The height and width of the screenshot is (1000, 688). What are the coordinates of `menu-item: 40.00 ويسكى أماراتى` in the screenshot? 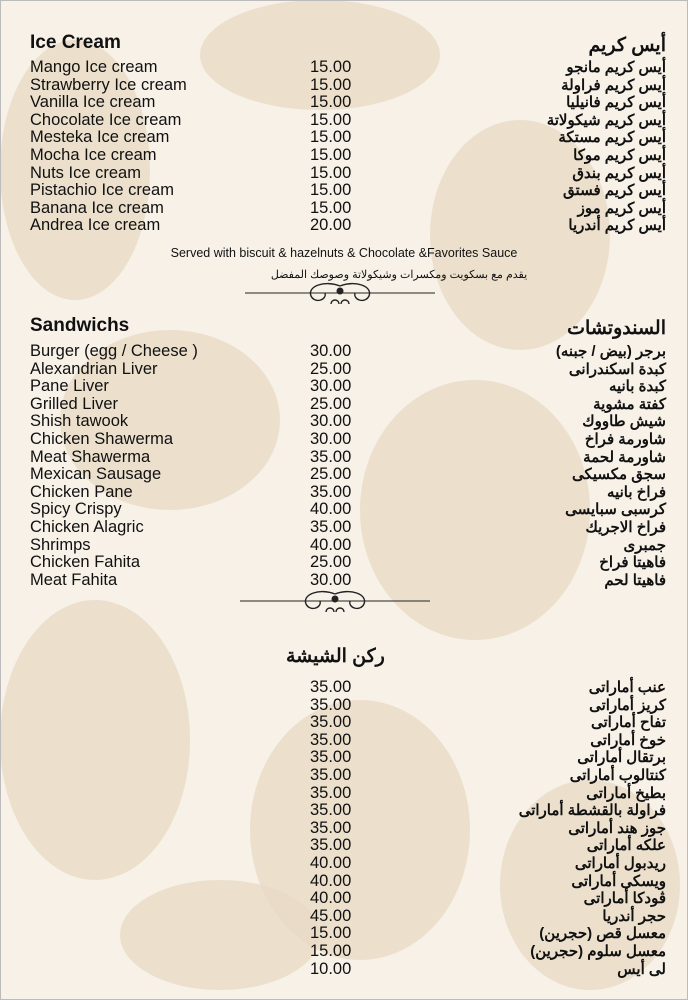 It's located at (344, 881).